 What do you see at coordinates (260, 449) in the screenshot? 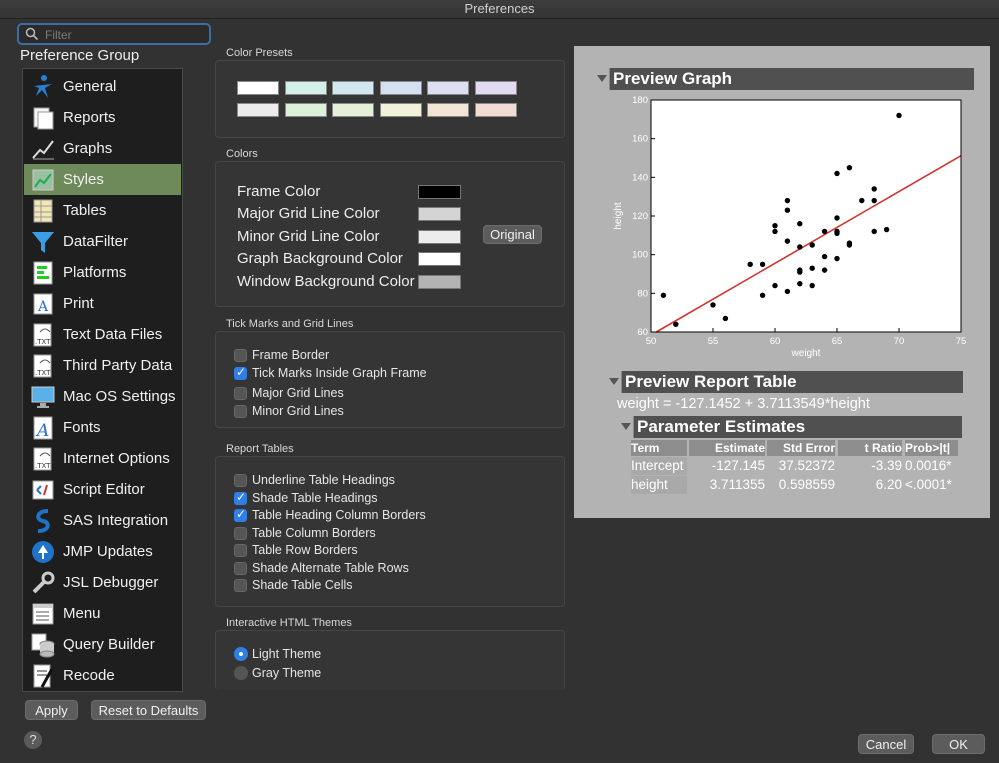
I see `report-tables-title: Report Tables` at bounding box center [260, 449].